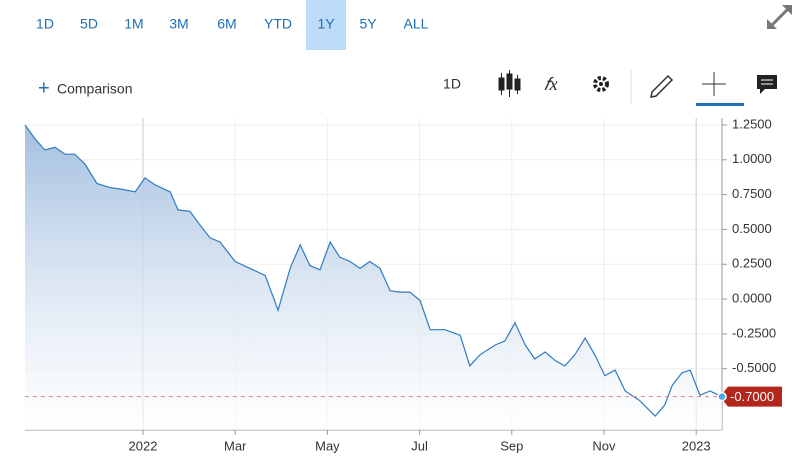  What do you see at coordinates (419, 445) in the screenshot?
I see `x-tick-label: Jul` at bounding box center [419, 445].